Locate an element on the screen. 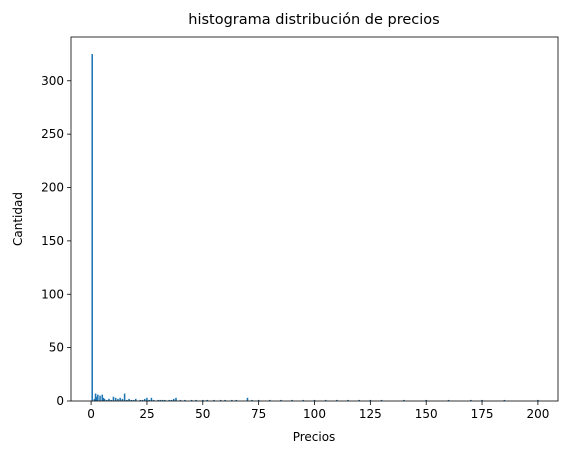 The height and width of the screenshot is (454, 571). y-axis-ticks: 0 50 100 150 200 250 300 is located at coordinates (56, 241).